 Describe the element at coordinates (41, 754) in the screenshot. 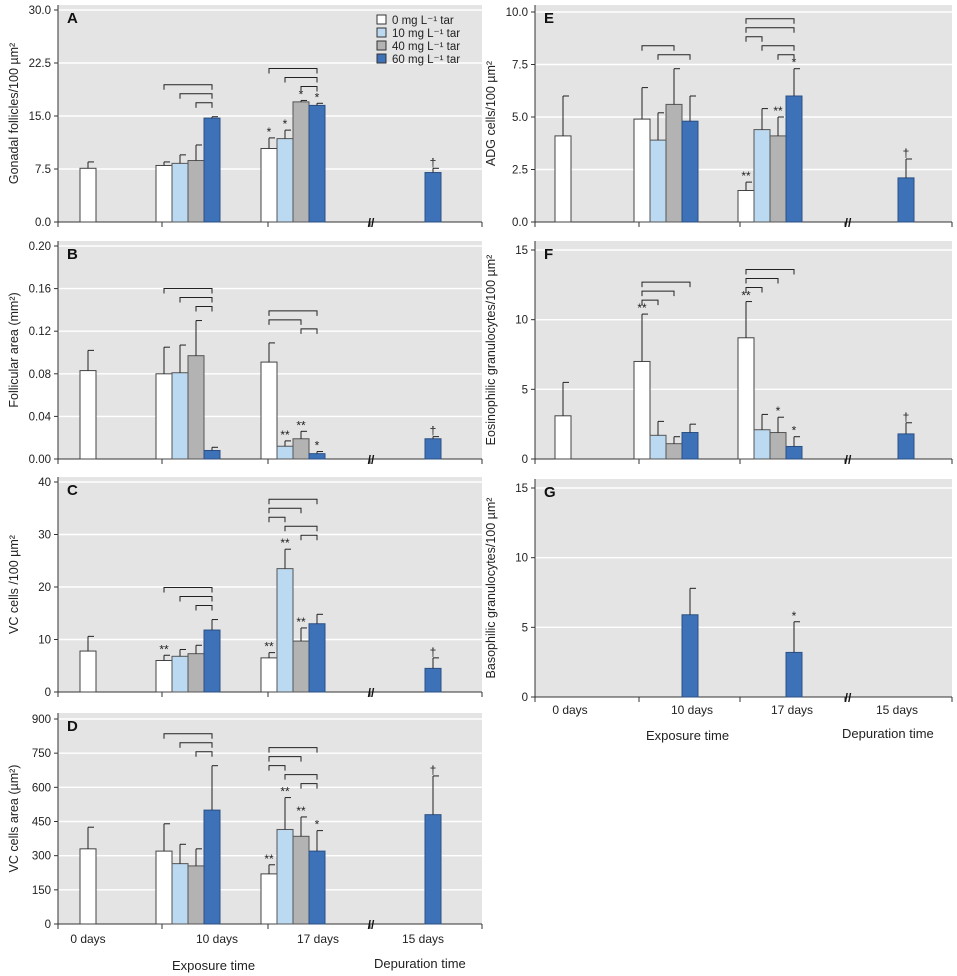

I see `y-tick-label: 750` at that location.